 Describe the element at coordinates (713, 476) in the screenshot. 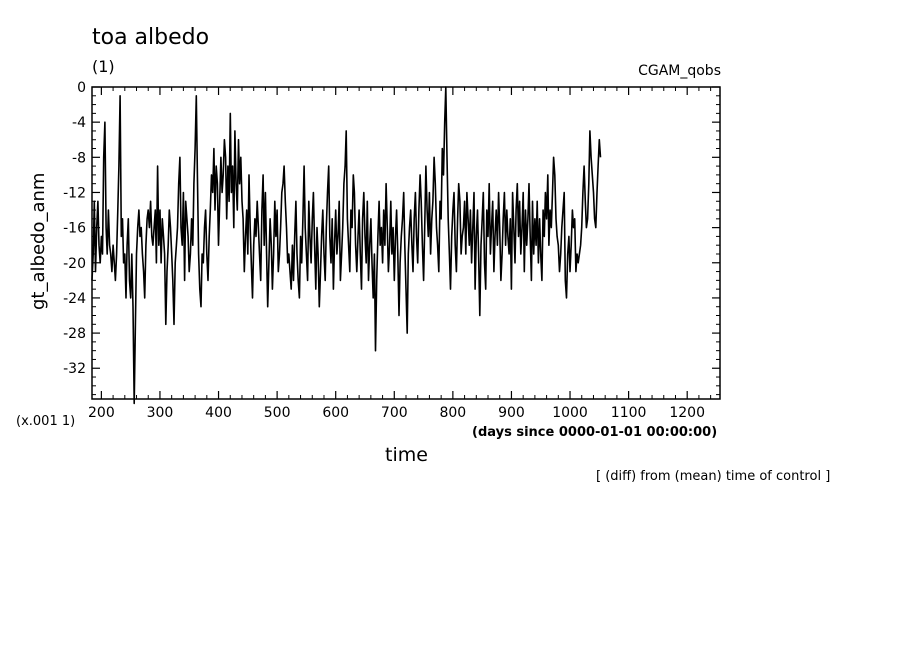

I see `footnote: [ (diff) from (mean) time of control ]` at that location.